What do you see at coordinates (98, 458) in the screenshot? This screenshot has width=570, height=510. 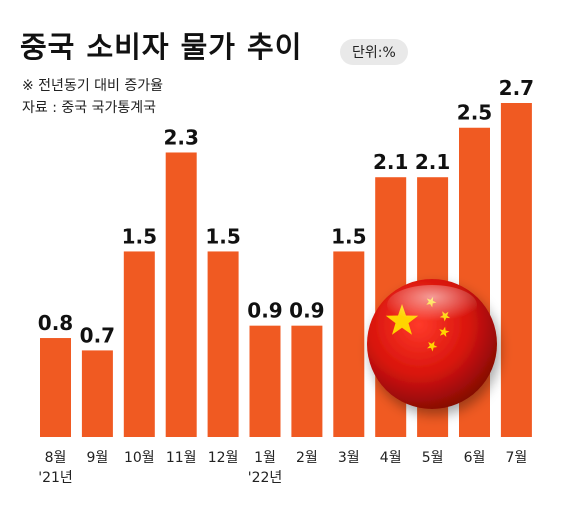 I see `category-label: 9월` at bounding box center [98, 458].